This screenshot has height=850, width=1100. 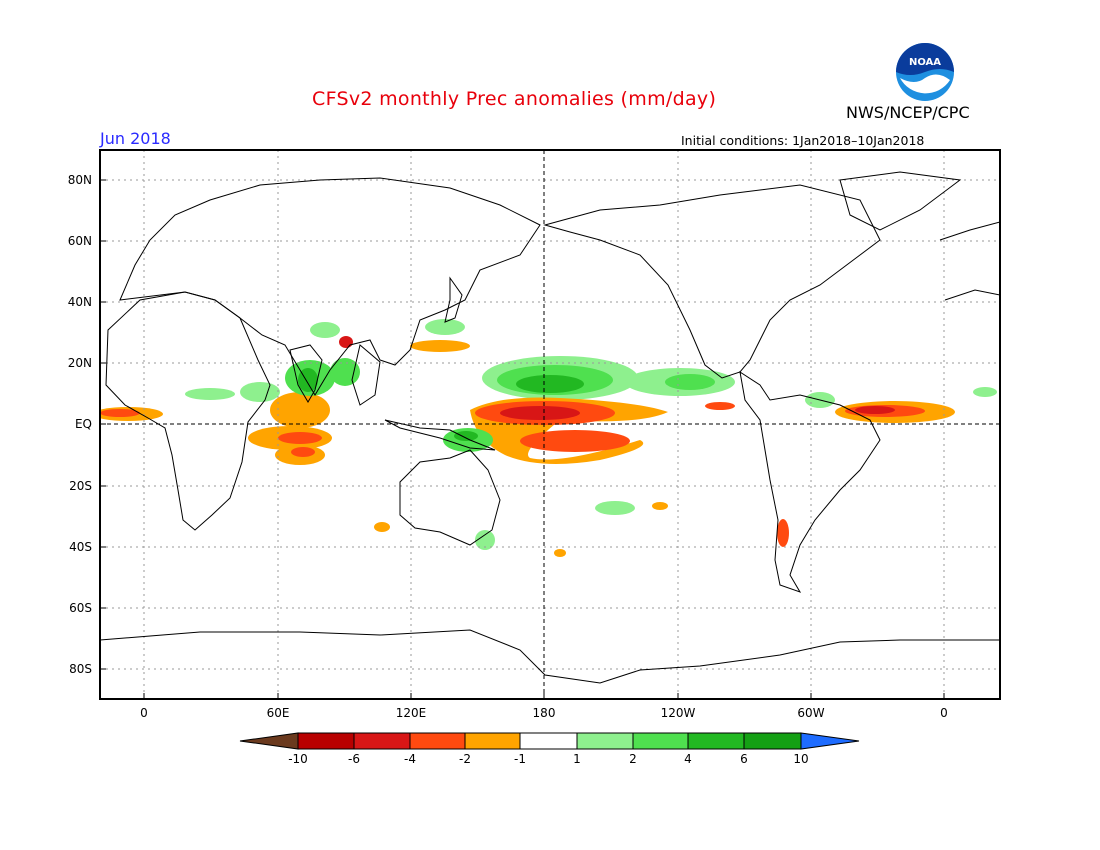 I want to click on lon-label: 60W, so click(x=811, y=713).